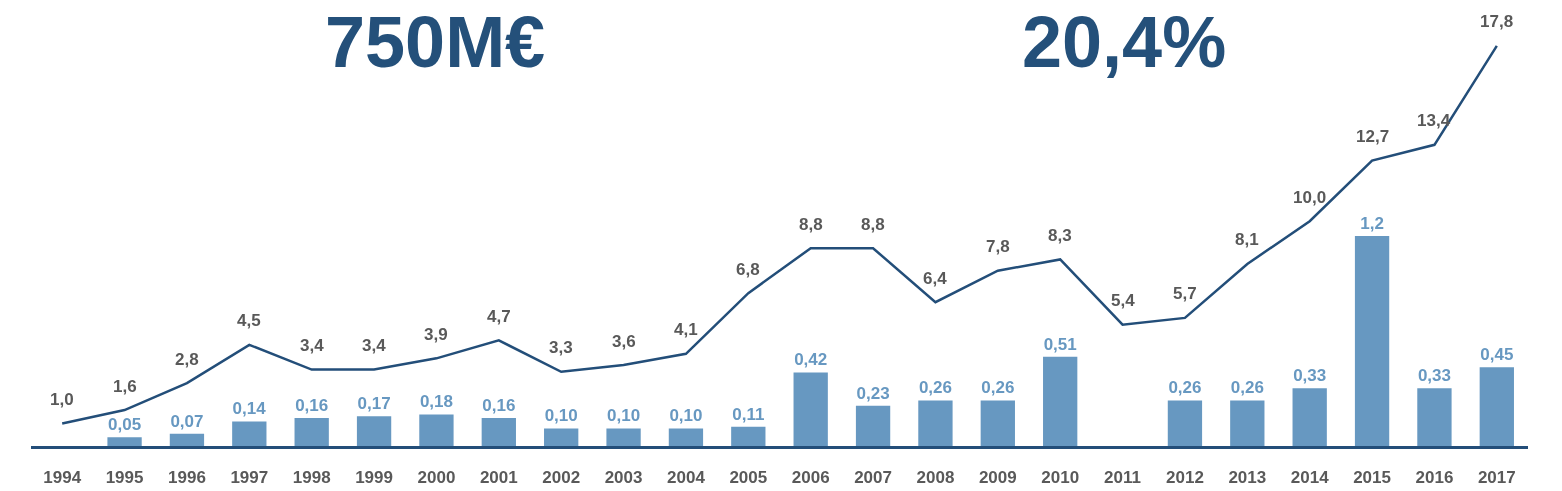  I want to click on data-label: 6,8, so click(748, 269).